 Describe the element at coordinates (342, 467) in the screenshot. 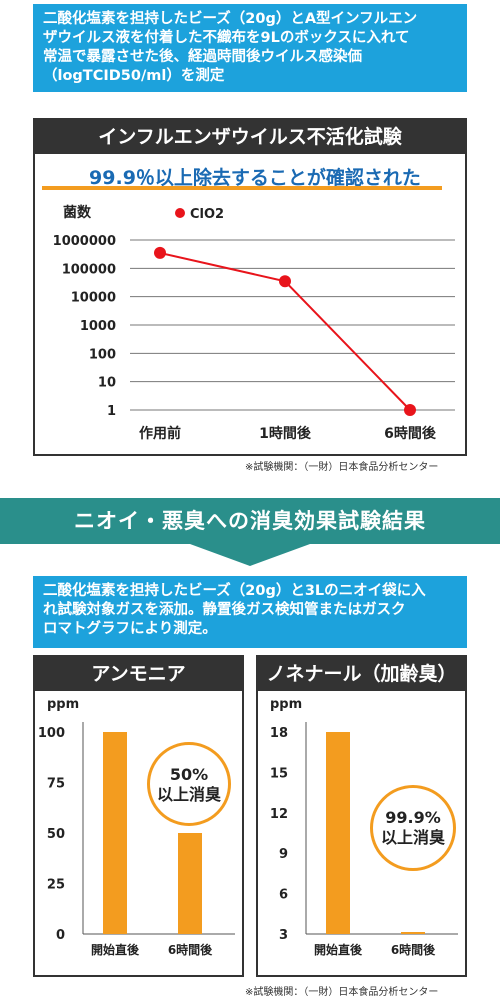

I see `virus-test-note: ※試験機関：（一財）日本食品分析センター` at that location.